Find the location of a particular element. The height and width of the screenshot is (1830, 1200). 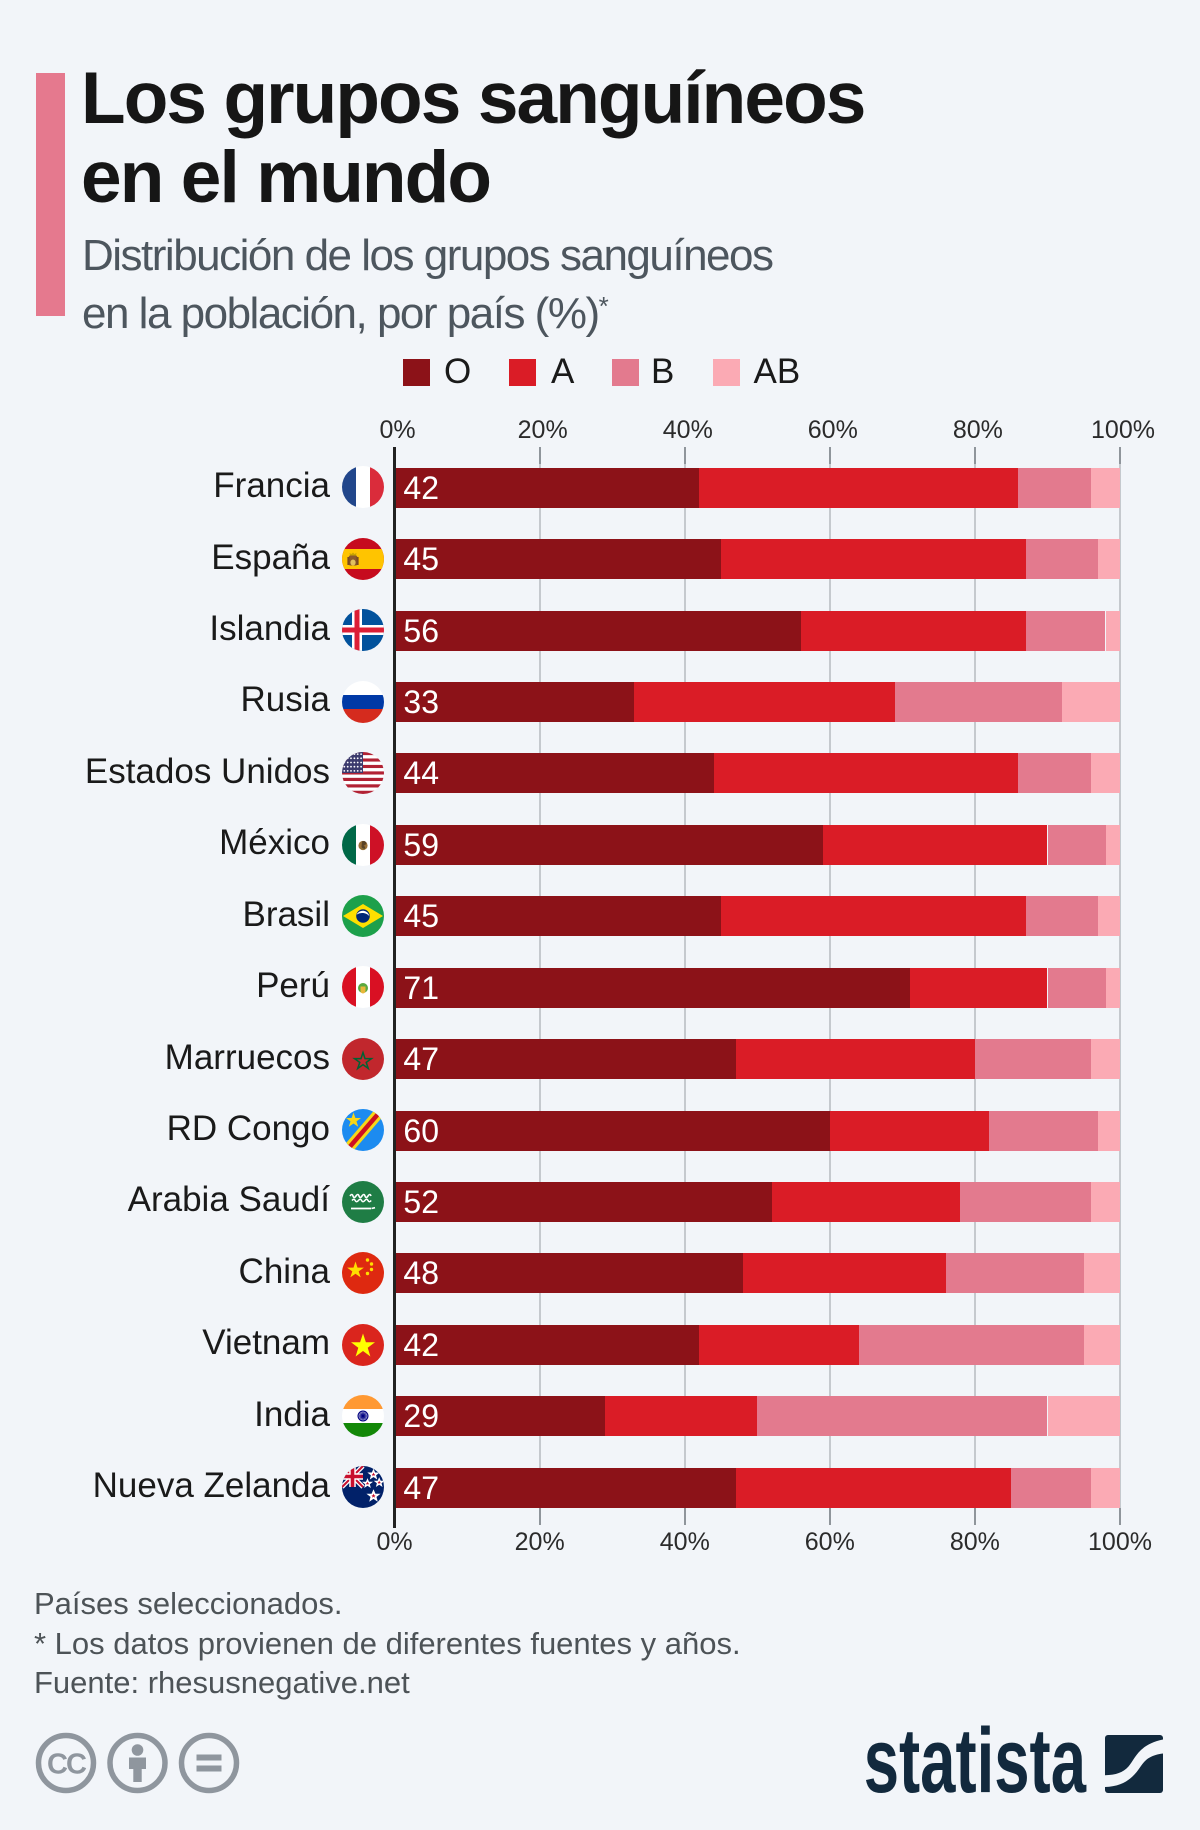

svg-text: CC is located at coordinates (67, 1765).